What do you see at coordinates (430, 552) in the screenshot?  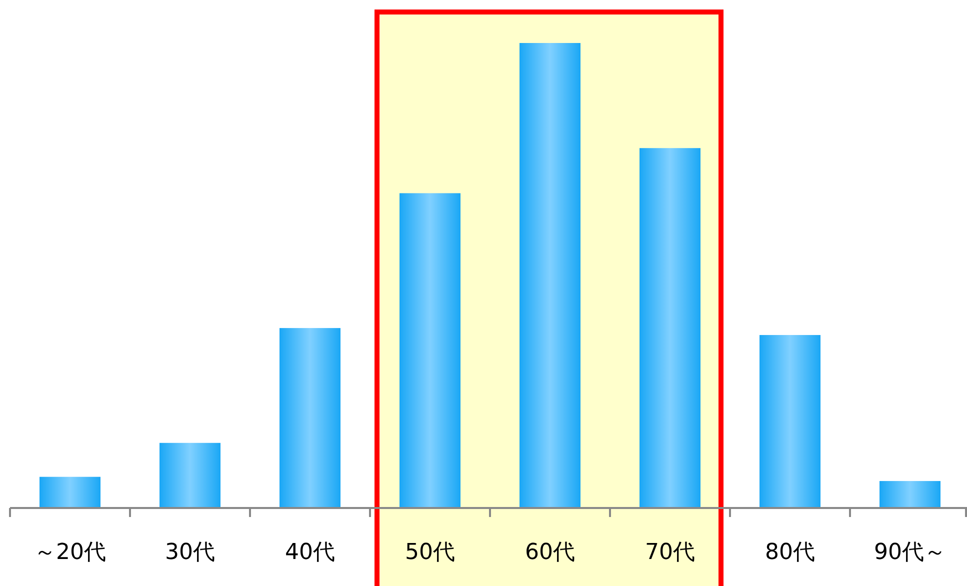 I see `x-tick-label: 50代` at bounding box center [430, 552].